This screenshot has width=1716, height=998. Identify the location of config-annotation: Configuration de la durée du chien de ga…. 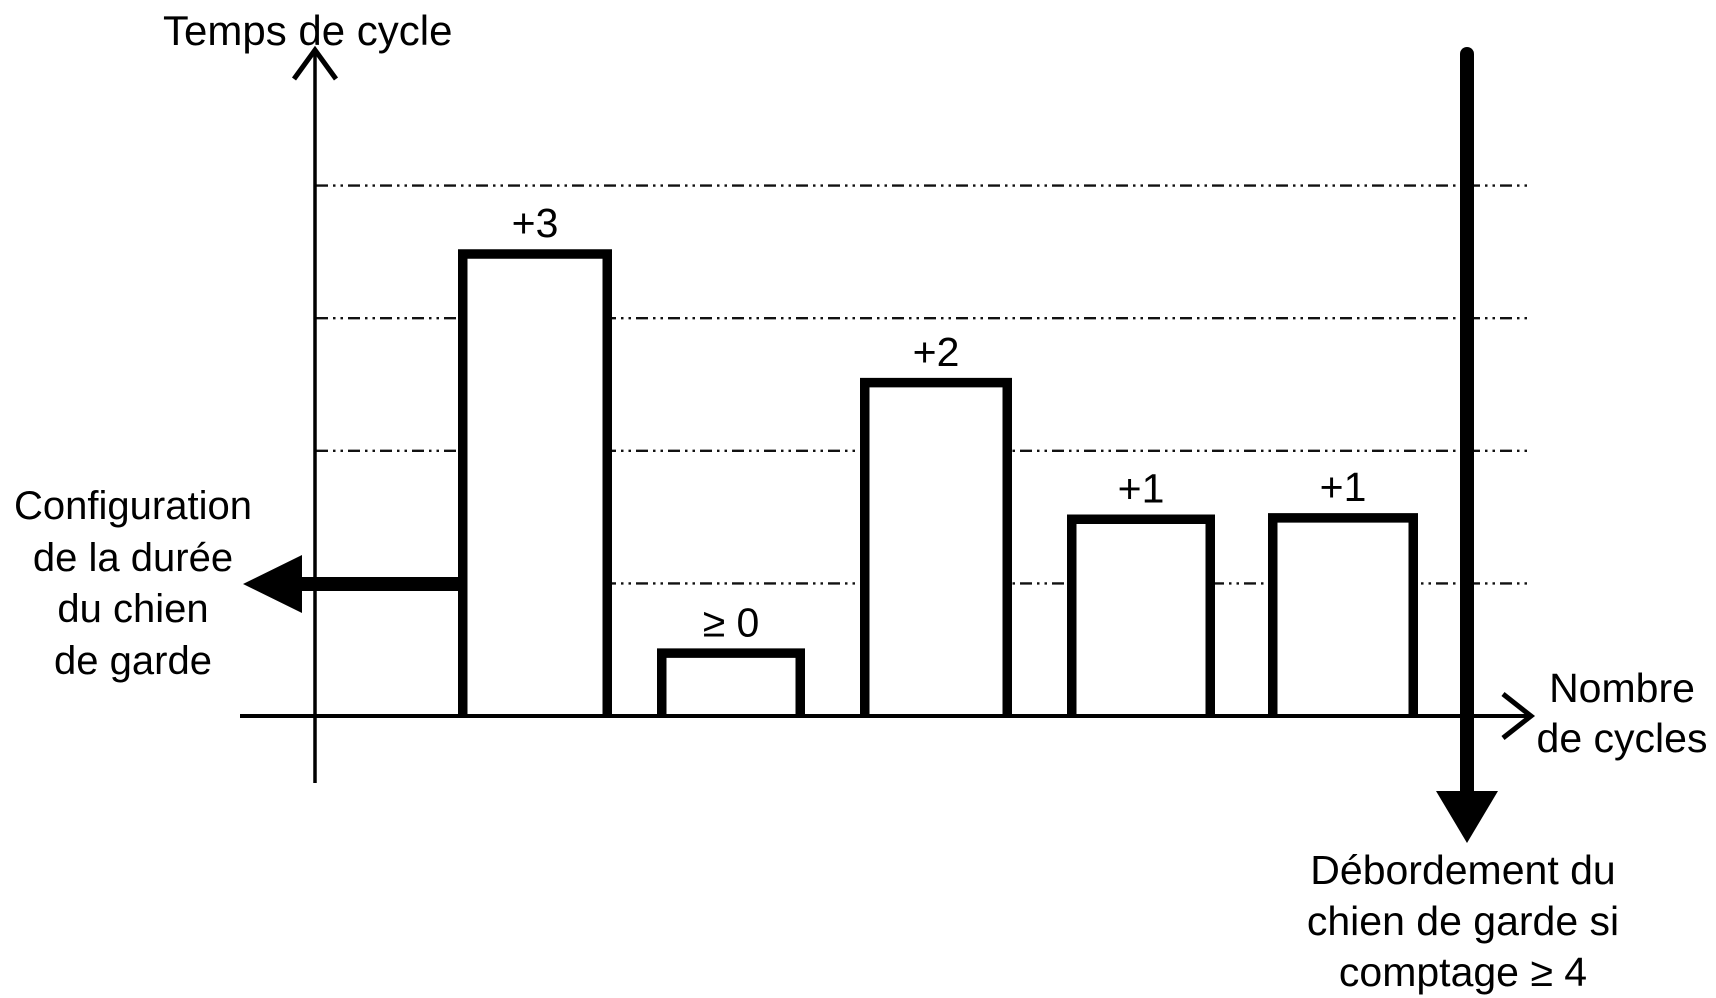
(133, 584).